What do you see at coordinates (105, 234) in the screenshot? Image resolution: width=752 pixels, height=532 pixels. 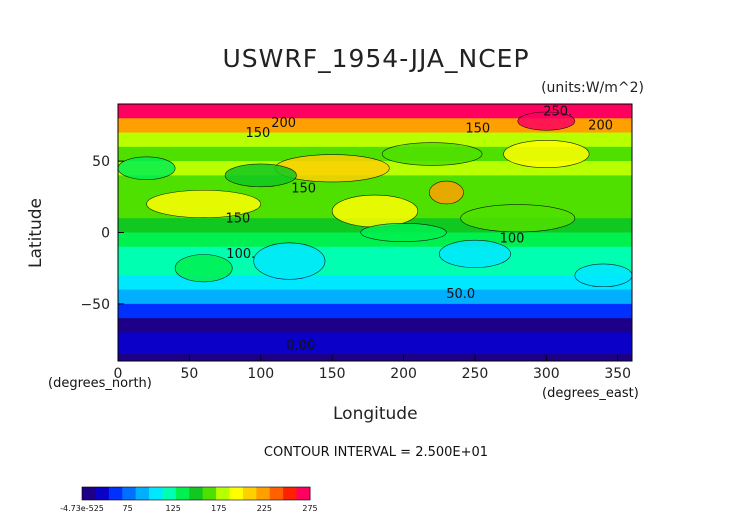 I see `y-tick-label: 0` at bounding box center [105, 234].